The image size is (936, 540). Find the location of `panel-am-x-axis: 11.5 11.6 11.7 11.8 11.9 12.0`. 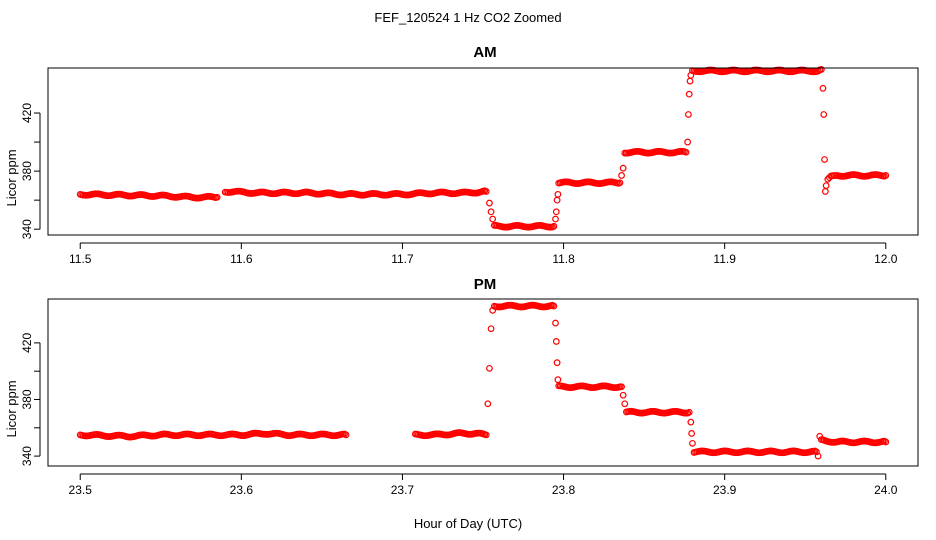

panel-am-x-axis: 11.5 11.6 11.7 11.8 11.9 12.0 is located at coordinates (483, 254).